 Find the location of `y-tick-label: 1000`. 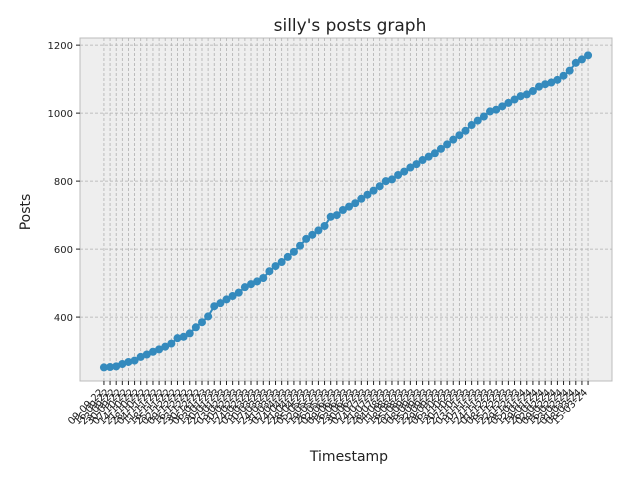

y-tick-label: 1000 is located at coordinates (60, 114).